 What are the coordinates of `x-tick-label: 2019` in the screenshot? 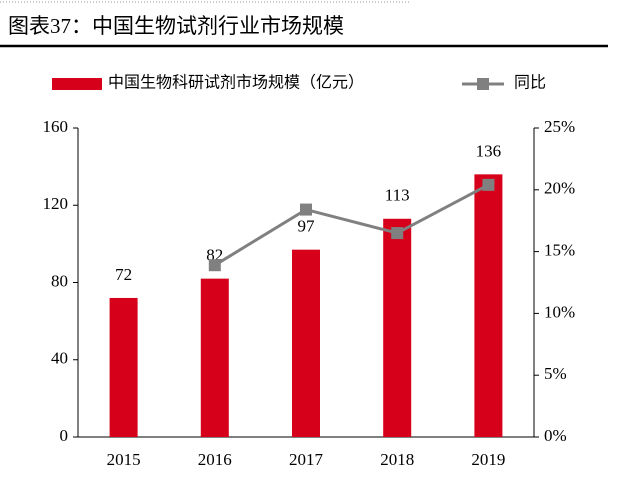 It's located at (488, 459).